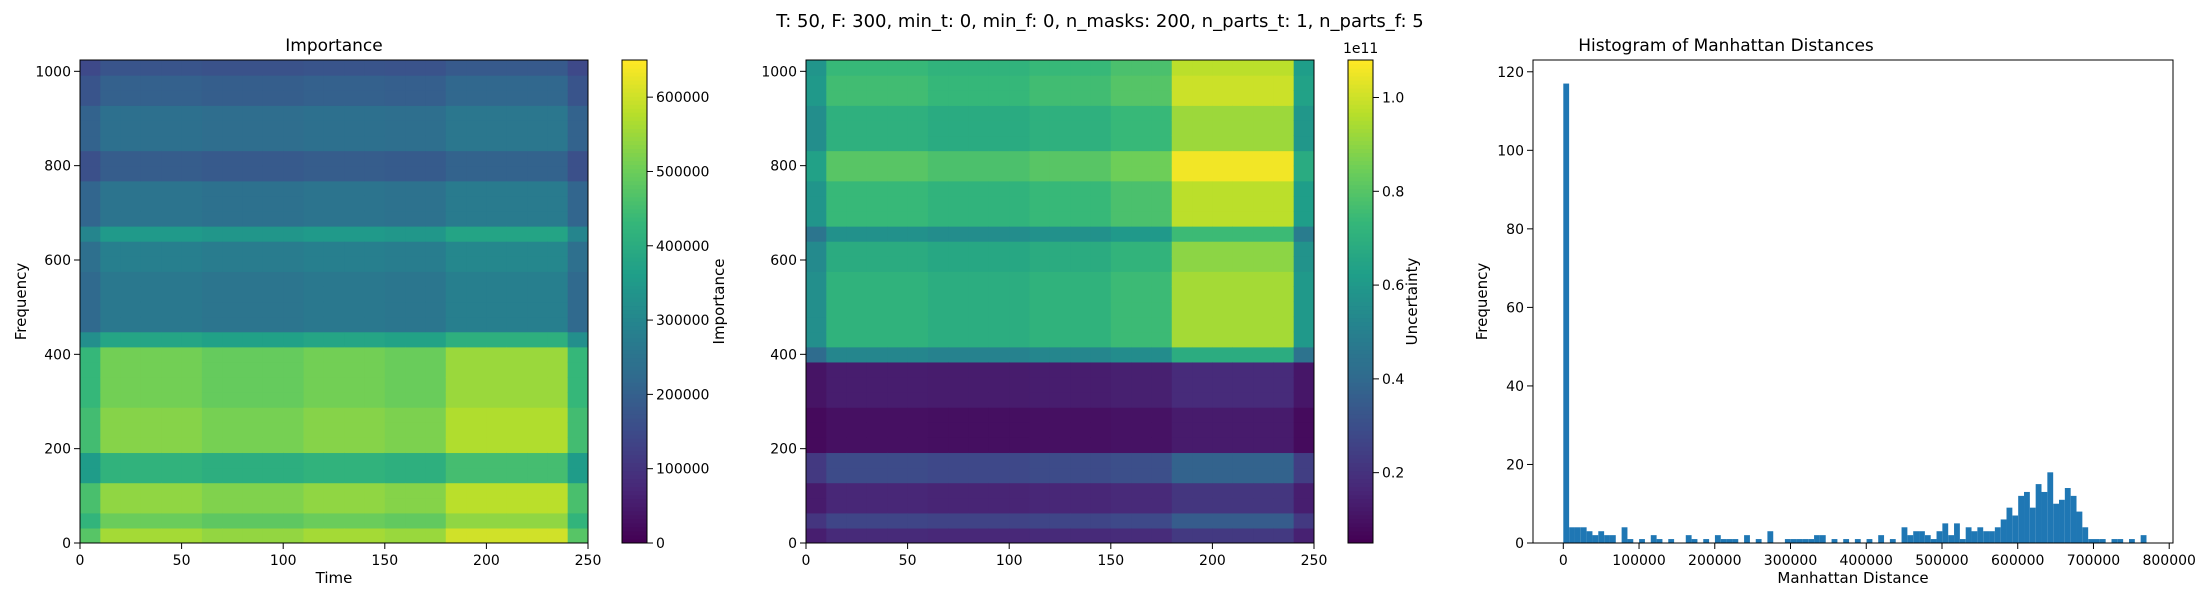 The height and width of the screenshot is (604, 2200). I want to click on x-tick-label: 150, so click(384, 561).